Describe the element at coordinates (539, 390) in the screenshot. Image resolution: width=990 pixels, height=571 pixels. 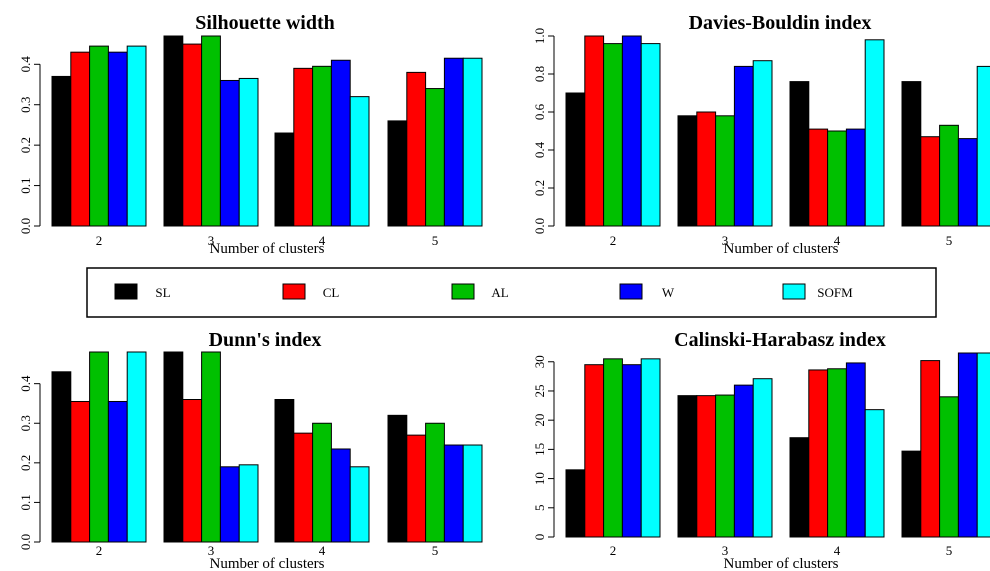
I see `y-tick-label: 25` at that location.